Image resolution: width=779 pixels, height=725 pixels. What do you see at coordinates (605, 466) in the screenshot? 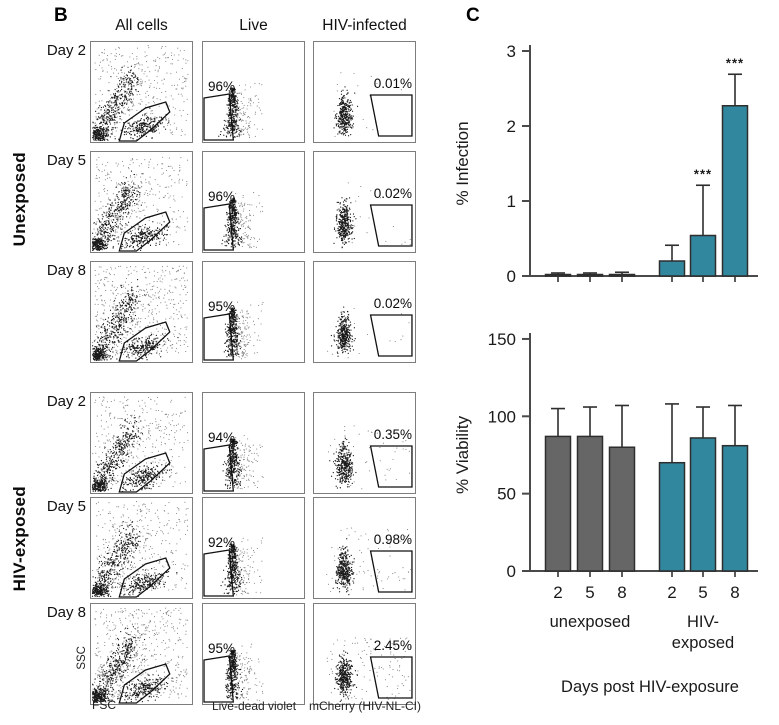
I see `viability-bar-chart: 0 50 100 150 2 5 8 2 5 8 % Viability` at bounding box center [605, 466].